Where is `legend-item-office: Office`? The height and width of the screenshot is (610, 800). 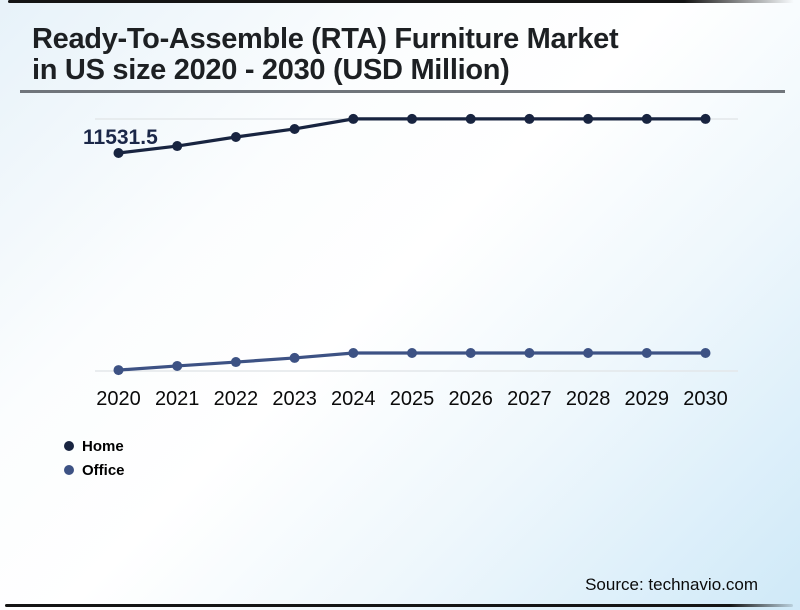
legend-item-office: Office is located at coordinates (94, 470).